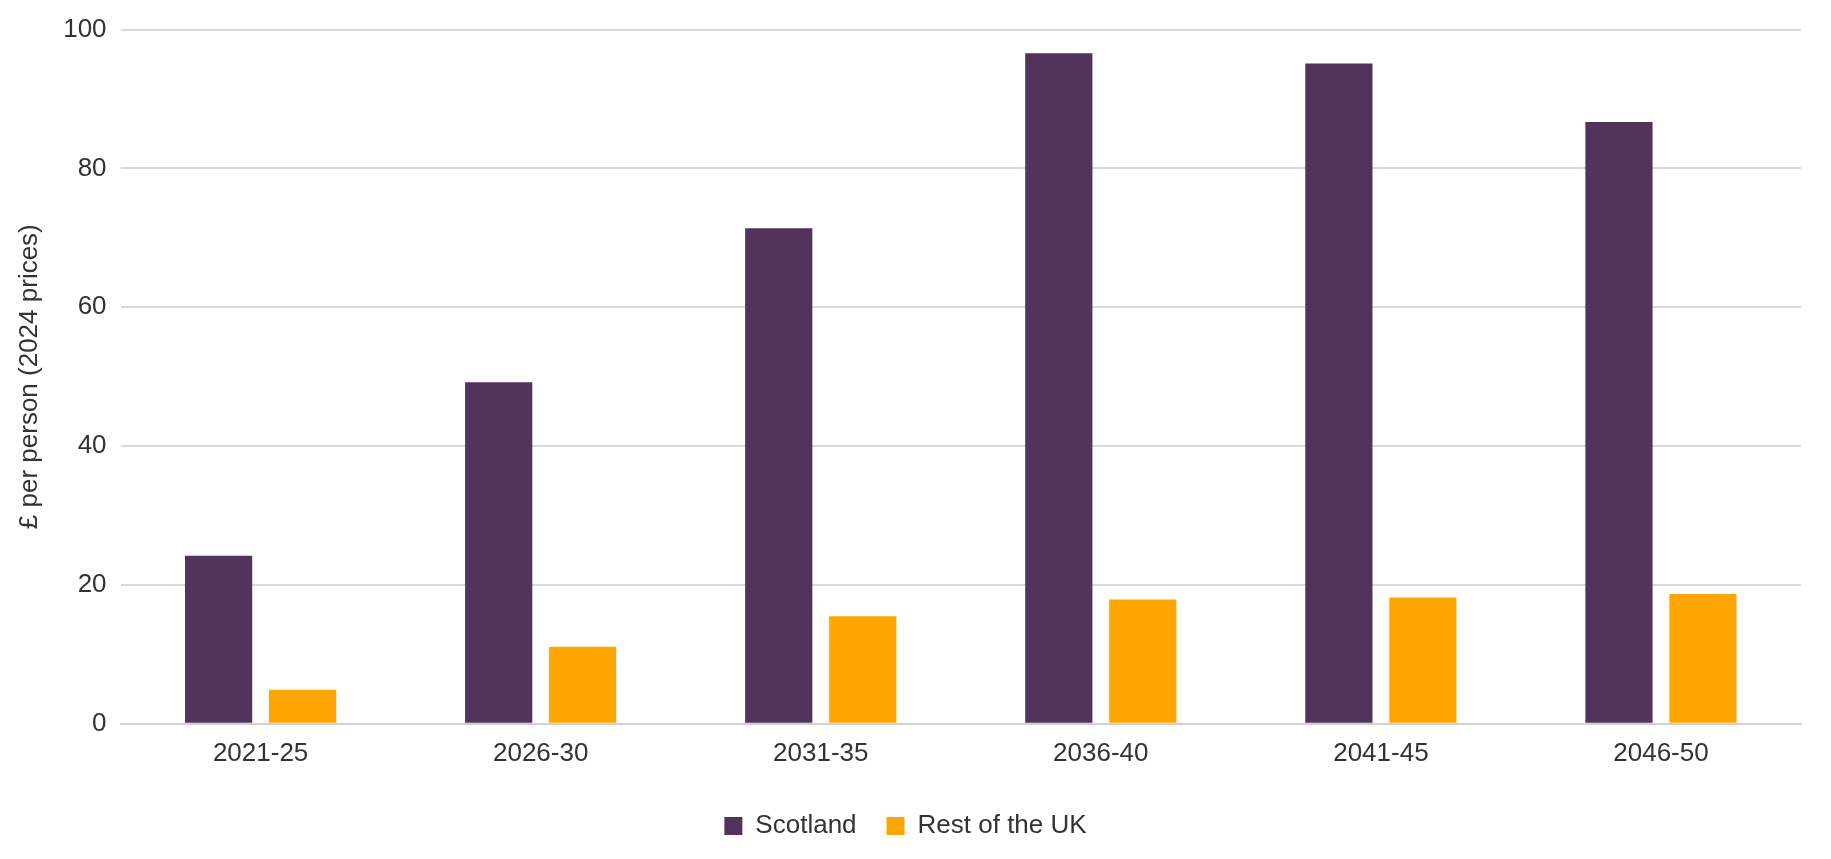 The image size is (1831, 859). What do you see at coordinates (92, 583) in the screenshot?
I see `y-tick-label: 20` at bounding box center [92, 583].